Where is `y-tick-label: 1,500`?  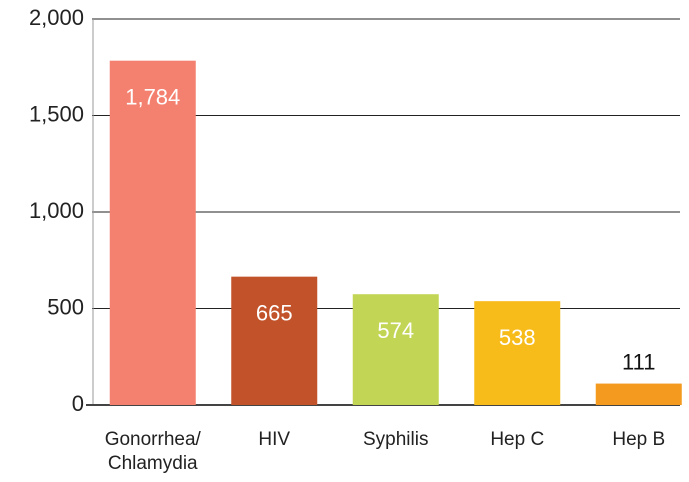
y-tick-label: 1,500 is located at coordinates (56, 113).